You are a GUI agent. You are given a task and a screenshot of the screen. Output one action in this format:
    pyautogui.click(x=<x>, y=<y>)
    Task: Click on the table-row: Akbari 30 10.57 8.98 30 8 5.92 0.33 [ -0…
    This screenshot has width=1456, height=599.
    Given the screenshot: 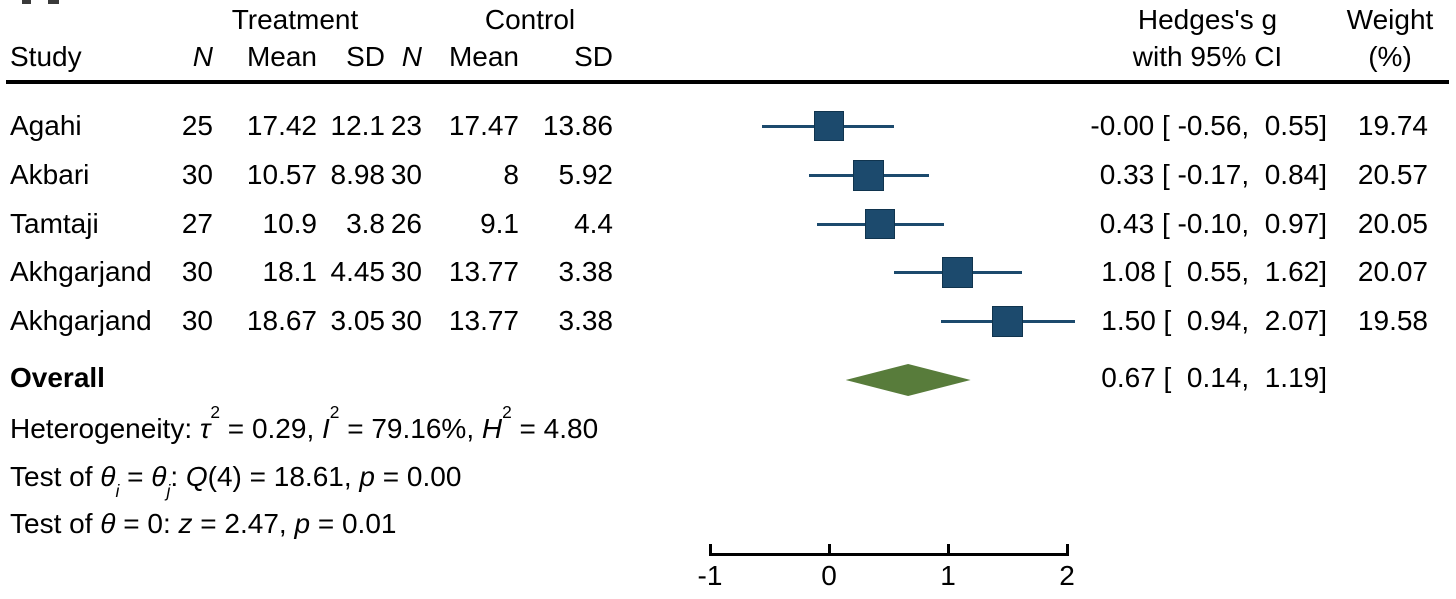 What is the action you would take?
    pyautogui.click(x=728, y=175)
    